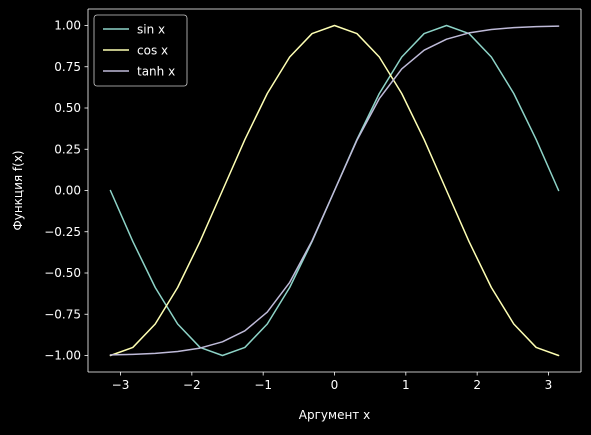 Image resolution: width=591 pixels, height=435 pixels. What do you see at coordinates (67, 149) in the screenshot?
I see `y-tick-label: 0.25` at bounding box center [67, 149].